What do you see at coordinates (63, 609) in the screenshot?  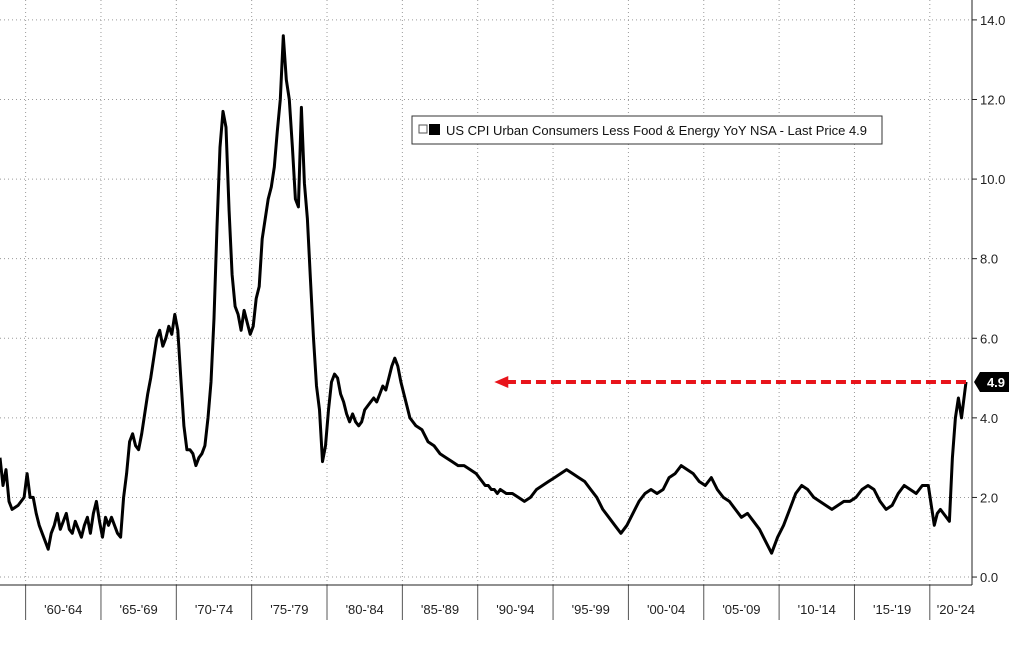 I see `x-tick-label: '60-'64` at bounding box center [63, 609].